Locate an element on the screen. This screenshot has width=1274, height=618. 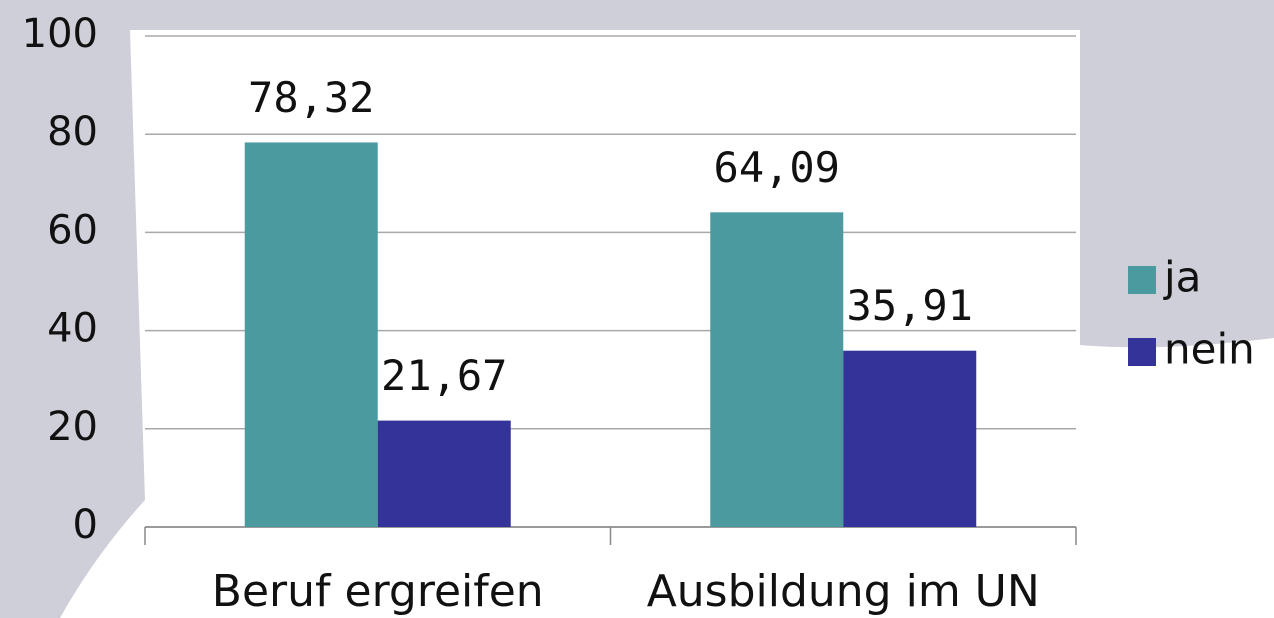
y-tick-label: 40 is located at coordinates (72, 329).